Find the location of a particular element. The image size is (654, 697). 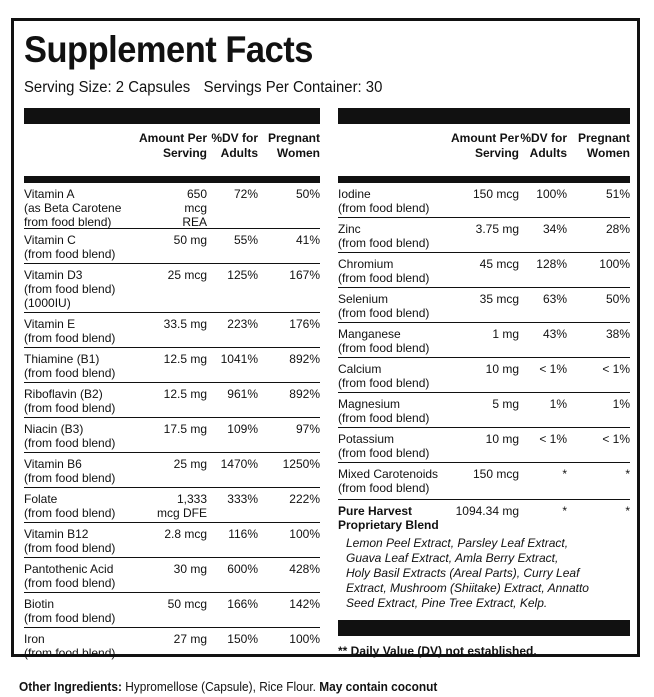

header-pregnant: Pregnant Women is located at coordinates (293, 145).